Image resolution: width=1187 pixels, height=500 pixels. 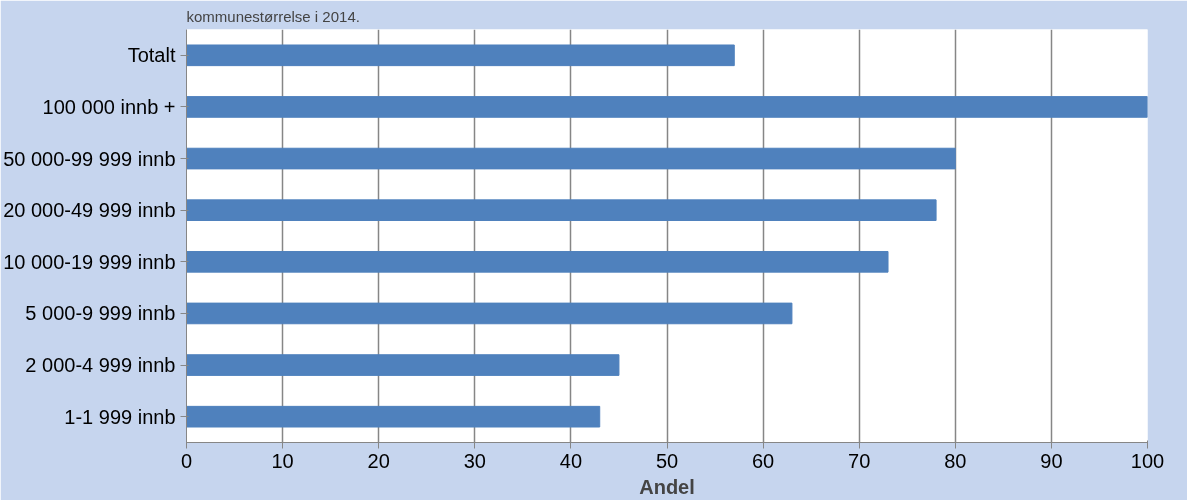 What do you see at coordinates (1147, 460) in the screenshot?
I see `x-tick-label: 100` at bounding box center [1147, 460].